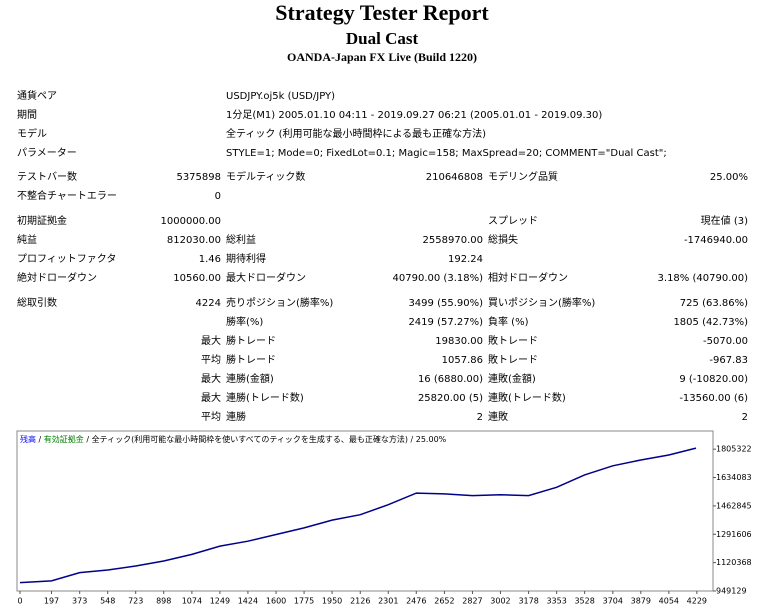  Describe the element at coordinates (416, 601) in the screenshot. I see `x-tick-label: 2476` at that location.